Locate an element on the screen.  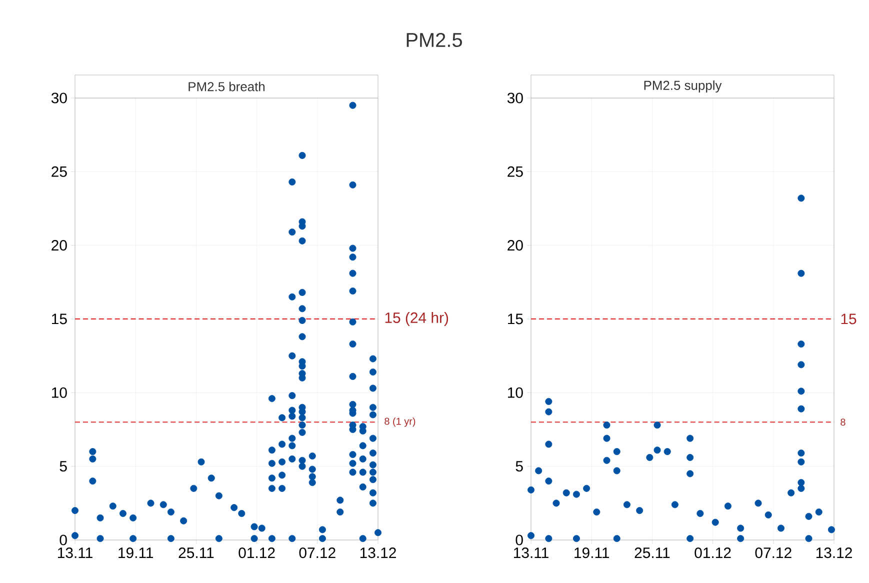
ref-line-label: 8 (1 yr) is located at coordinates (400, 422).